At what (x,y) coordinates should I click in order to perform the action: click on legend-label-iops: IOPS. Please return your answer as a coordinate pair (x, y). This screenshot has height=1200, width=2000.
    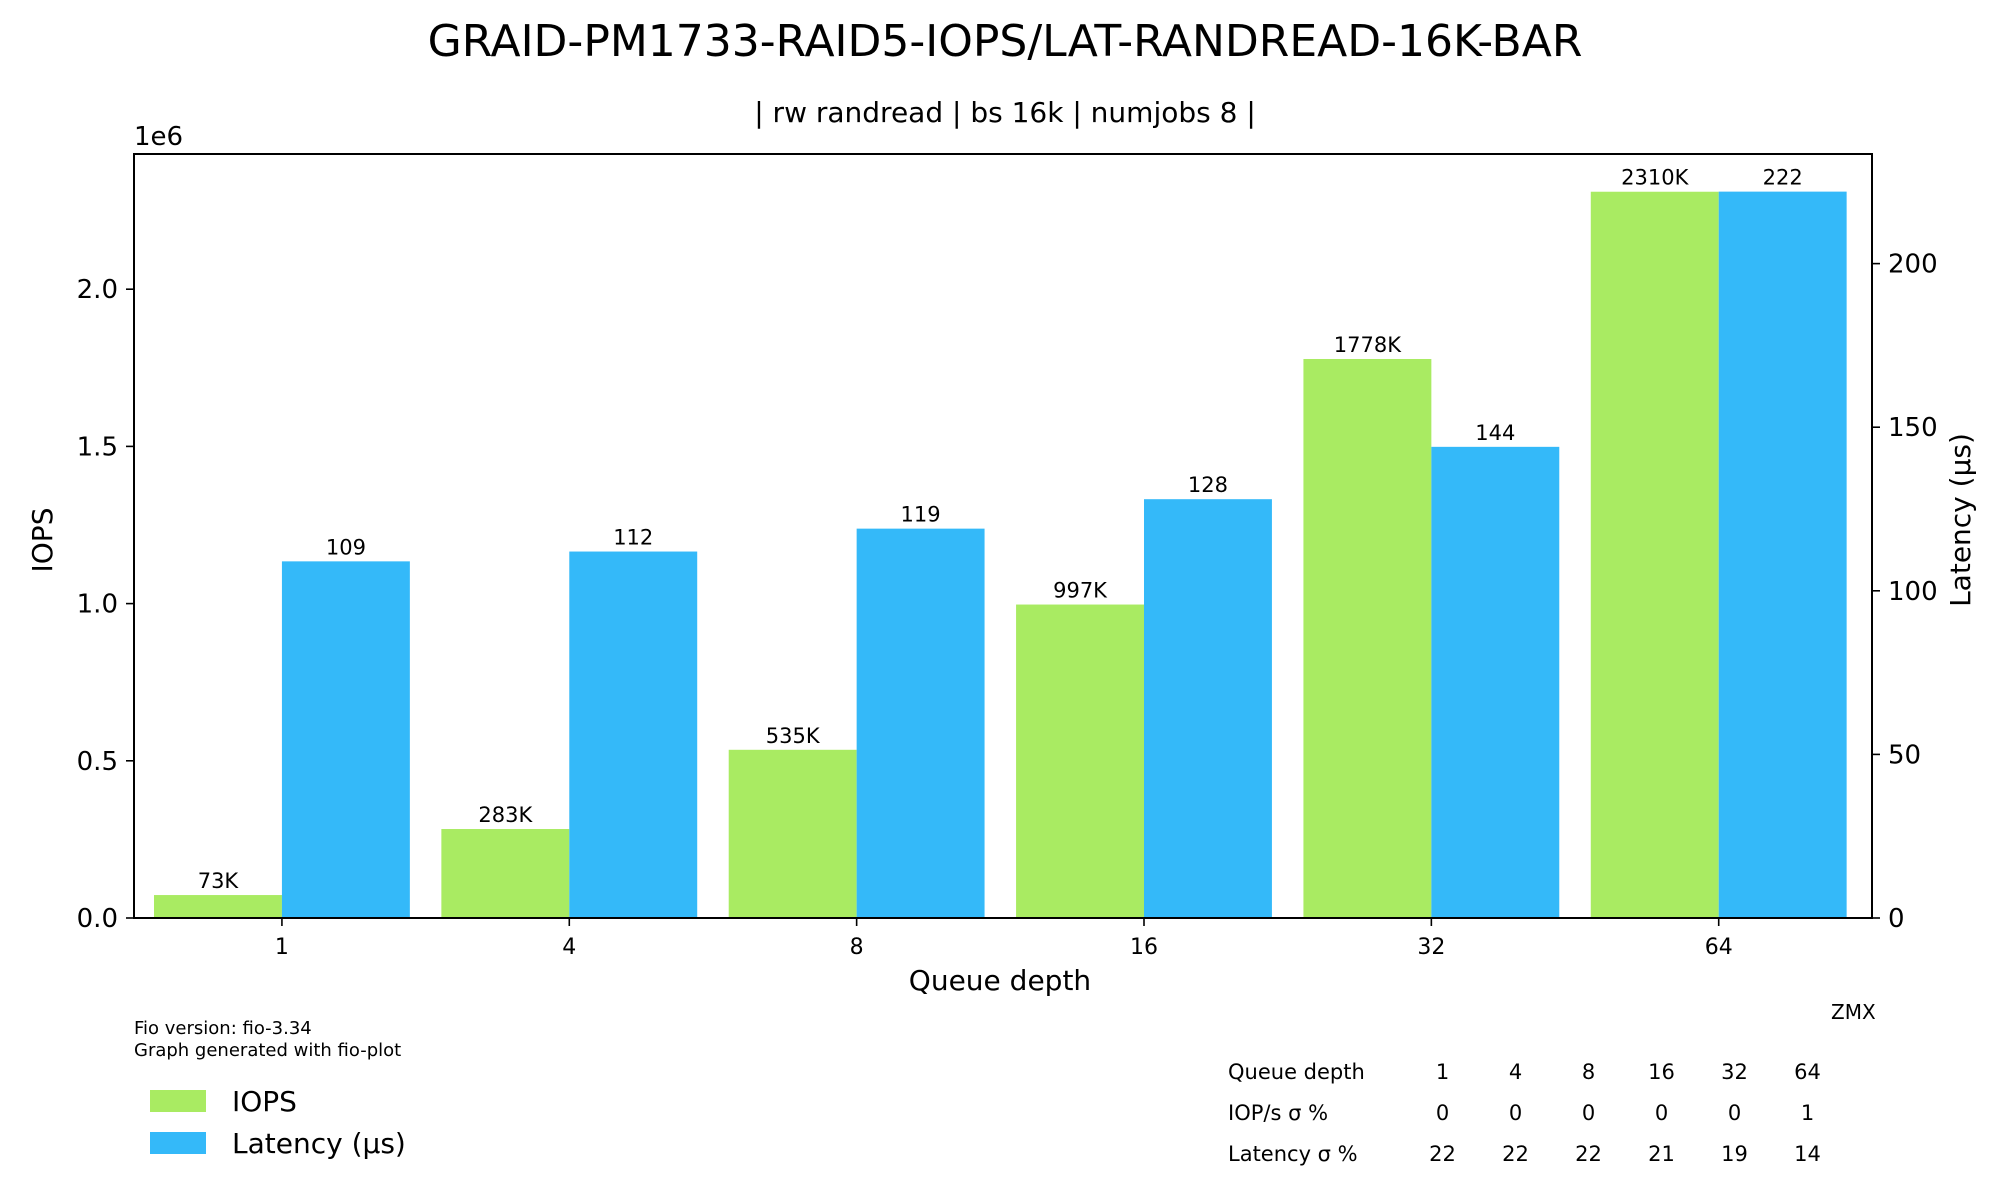
    Looking at the image, I should click on (264, 1101).